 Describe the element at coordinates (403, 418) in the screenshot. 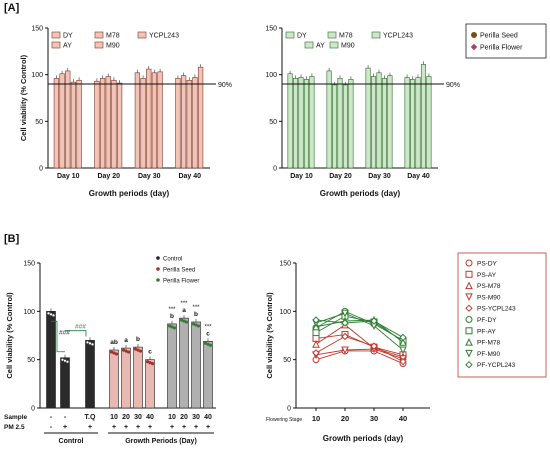

I see `B-right-x-tick-label: 40` at that location.